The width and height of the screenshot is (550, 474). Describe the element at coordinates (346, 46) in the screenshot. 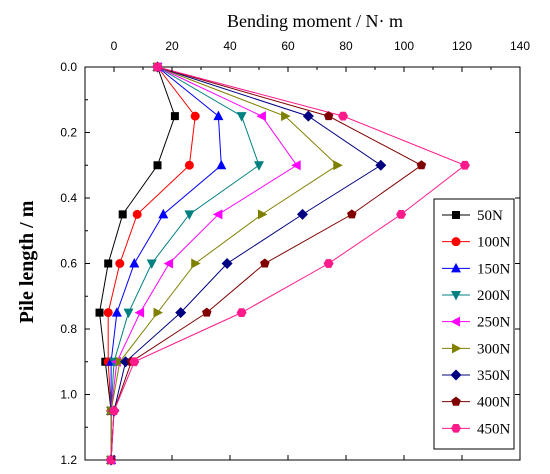

I see `x-tick-label: 80` at that location.